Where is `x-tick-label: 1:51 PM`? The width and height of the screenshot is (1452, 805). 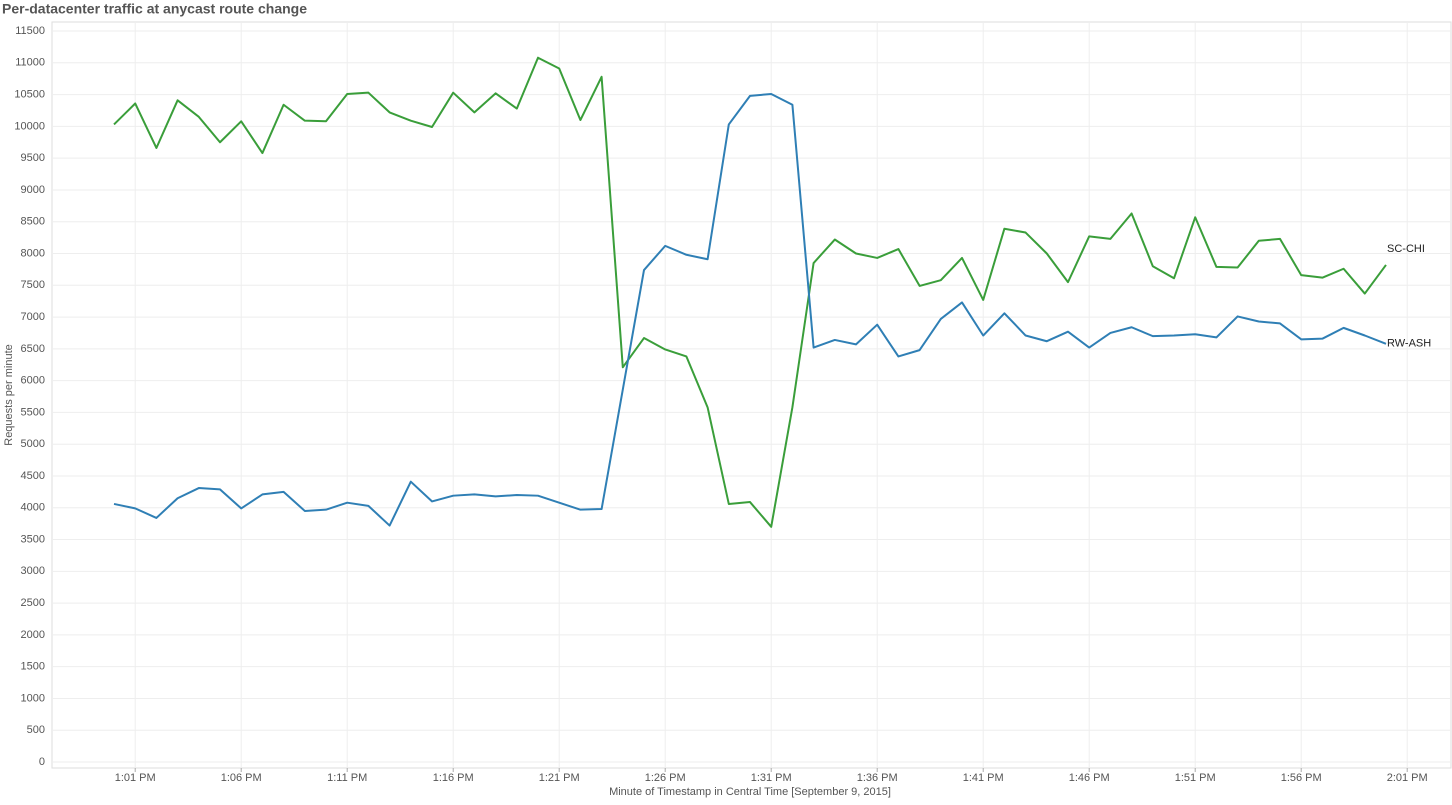
x-tick-label: 1:51 PM is located at coordinates (1195, 778).